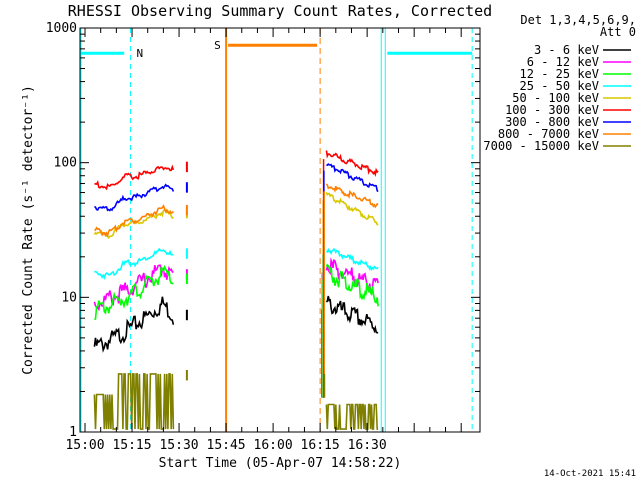  I want to click on x-tick-label: 15:15, so click(131, 445).